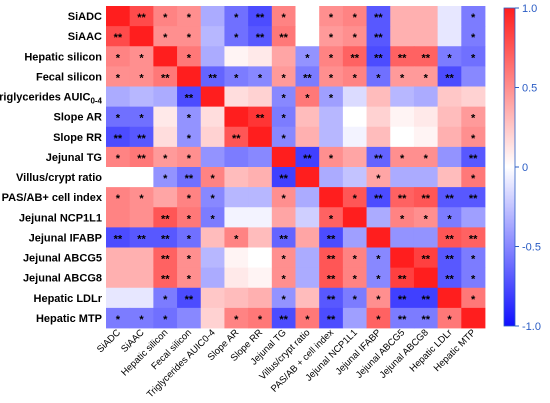  What do you see at coordinates (109, 341) in the screenshot?
I see `column-label: SiADC` at bounding box center [109, 341].